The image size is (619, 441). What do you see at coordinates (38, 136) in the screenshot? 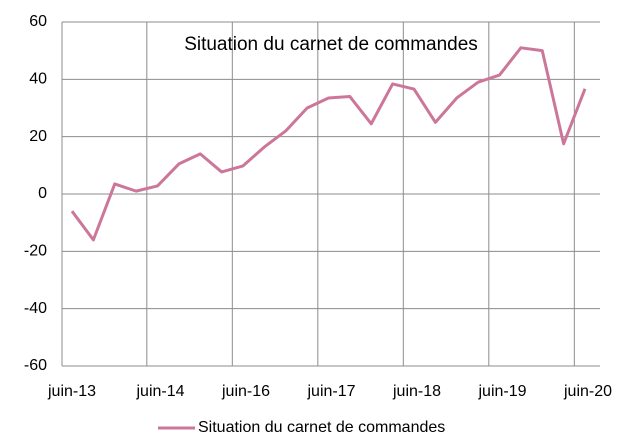
I see `y-tick-label: 20` at bounding box center [38, 136].